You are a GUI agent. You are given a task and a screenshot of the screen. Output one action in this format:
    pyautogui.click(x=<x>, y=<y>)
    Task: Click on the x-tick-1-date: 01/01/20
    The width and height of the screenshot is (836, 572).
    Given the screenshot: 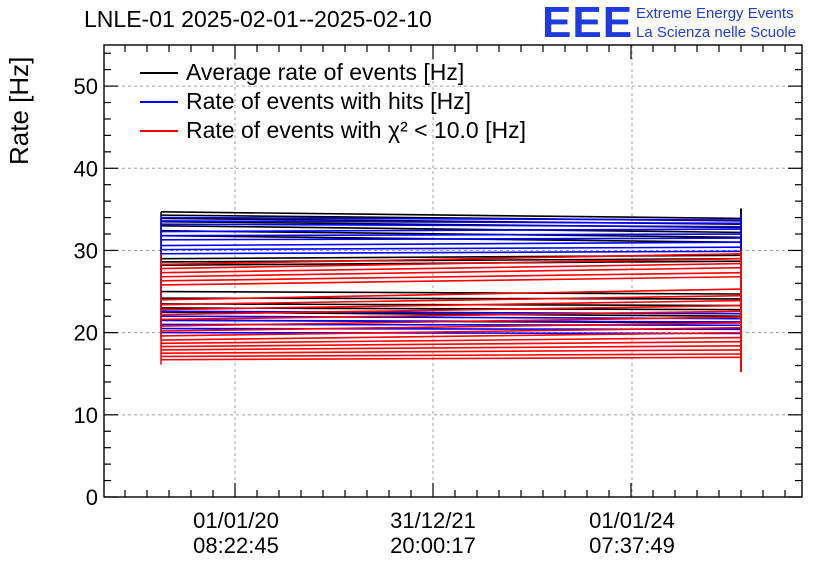 What is the action you would take?
    pyautogui.click(x=236, y=520)
    